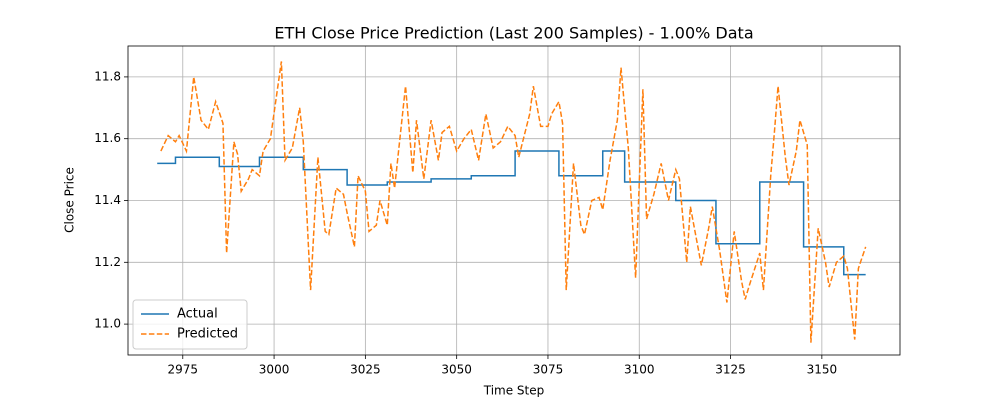  What do you see at coordinates (365, 370) in the screenshot?
I see `x-tick-label: 3025` at bounding box center [365, 370].